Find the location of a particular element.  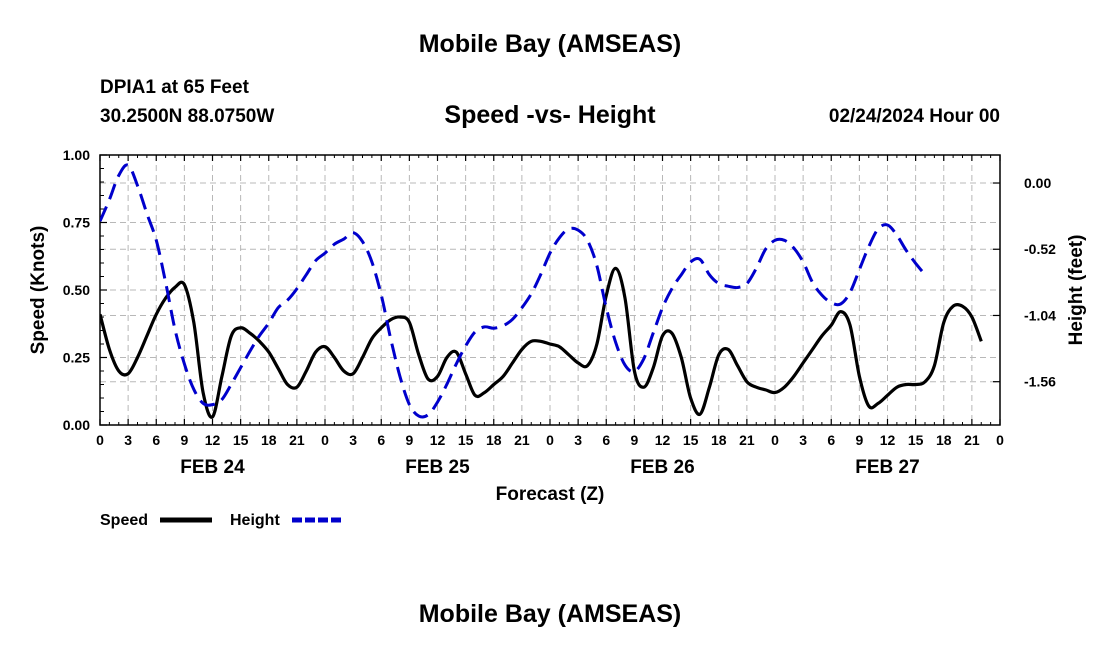

day-label: FEB 27 is located at coordinates (887, 467).